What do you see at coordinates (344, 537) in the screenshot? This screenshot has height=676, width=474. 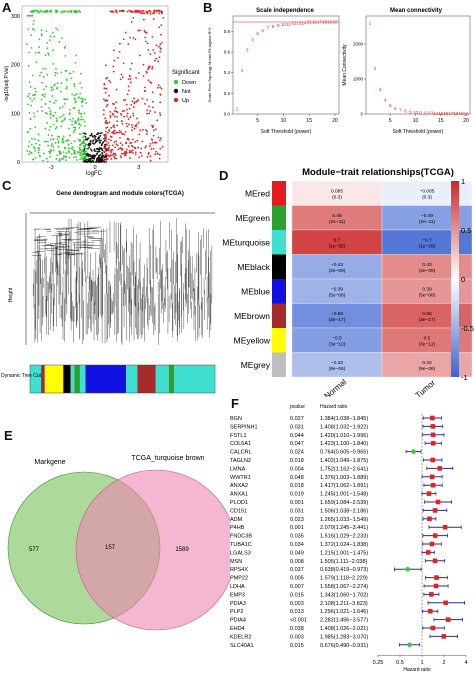 I see `forest-hr-text: 1.516(1.029−2.233)` at bounding box center [344, 537].